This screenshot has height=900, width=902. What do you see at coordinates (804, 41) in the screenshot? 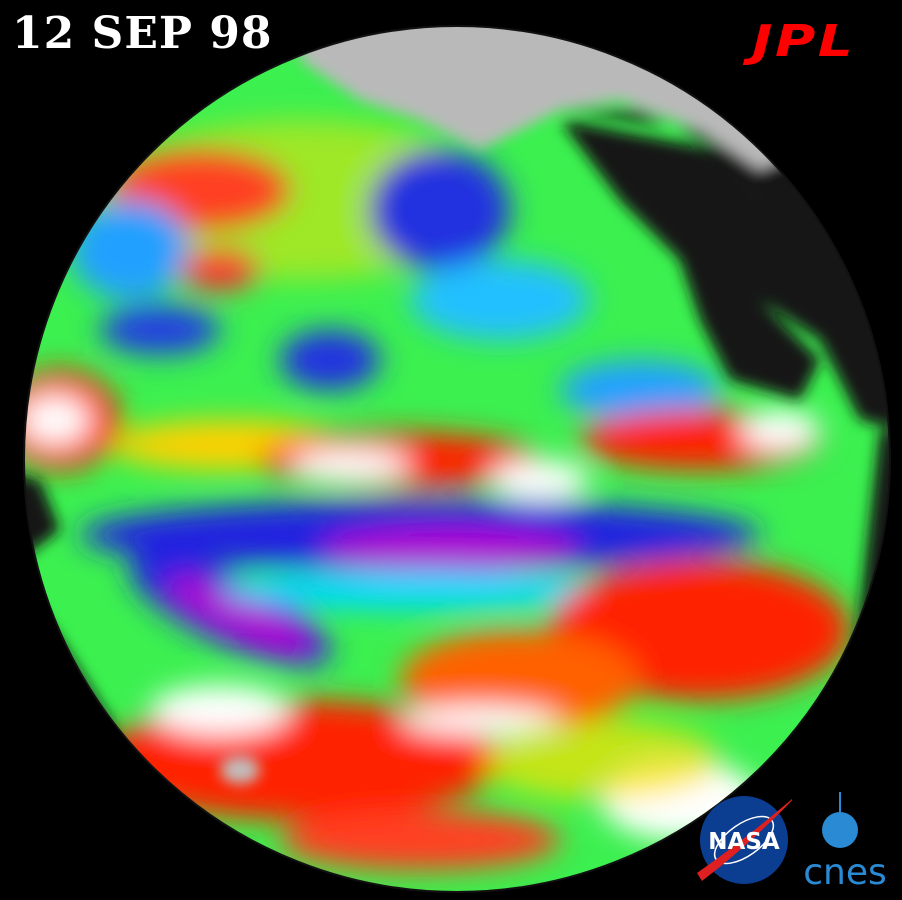
I see `jpl-logo: JPL` at bounding box center [804, 41].